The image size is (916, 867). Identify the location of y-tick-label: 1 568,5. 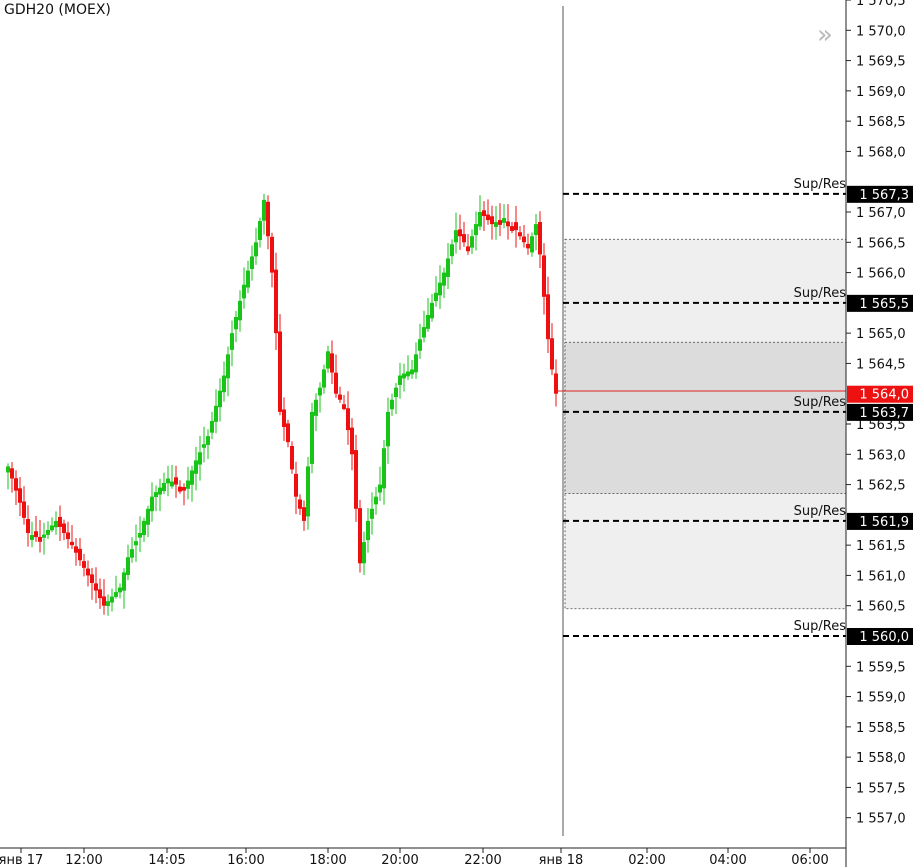
(881, 122).